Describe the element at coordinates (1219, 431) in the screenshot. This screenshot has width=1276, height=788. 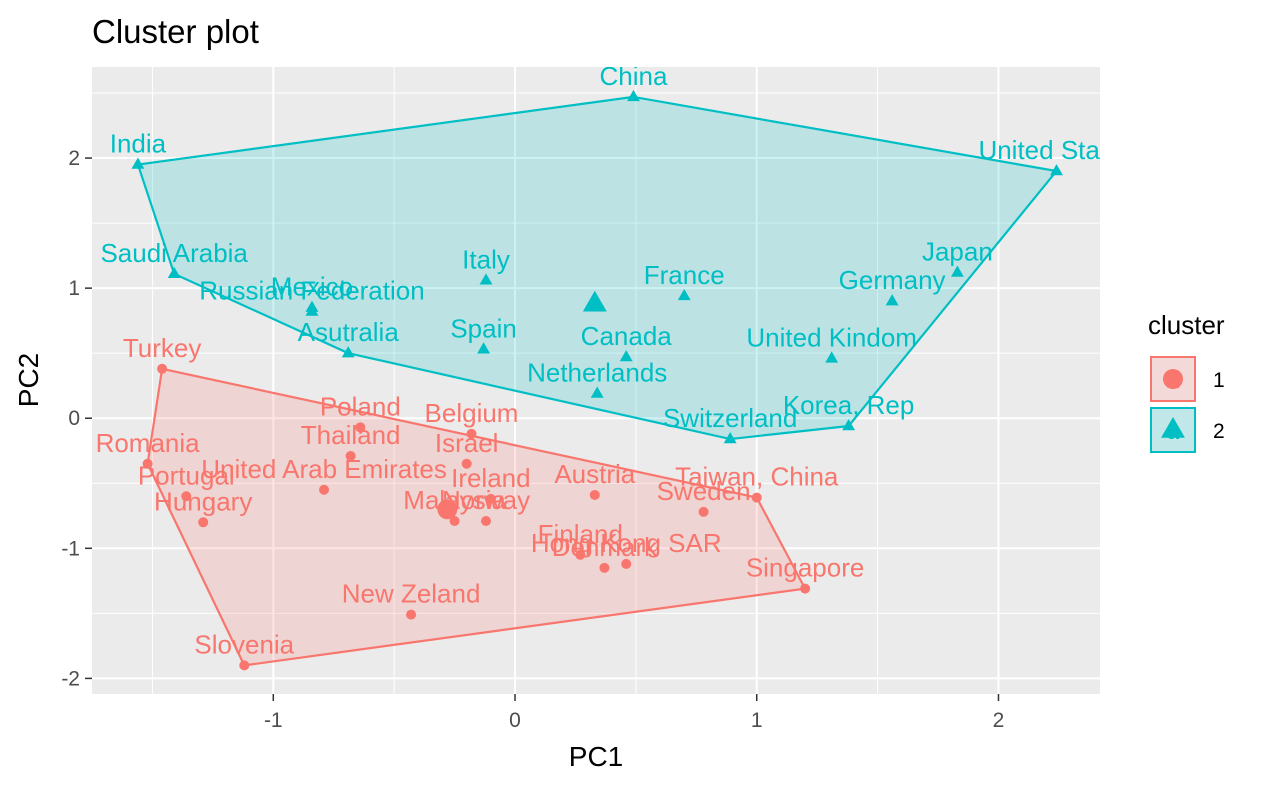
I see `legend-label-2: 2` at that location.